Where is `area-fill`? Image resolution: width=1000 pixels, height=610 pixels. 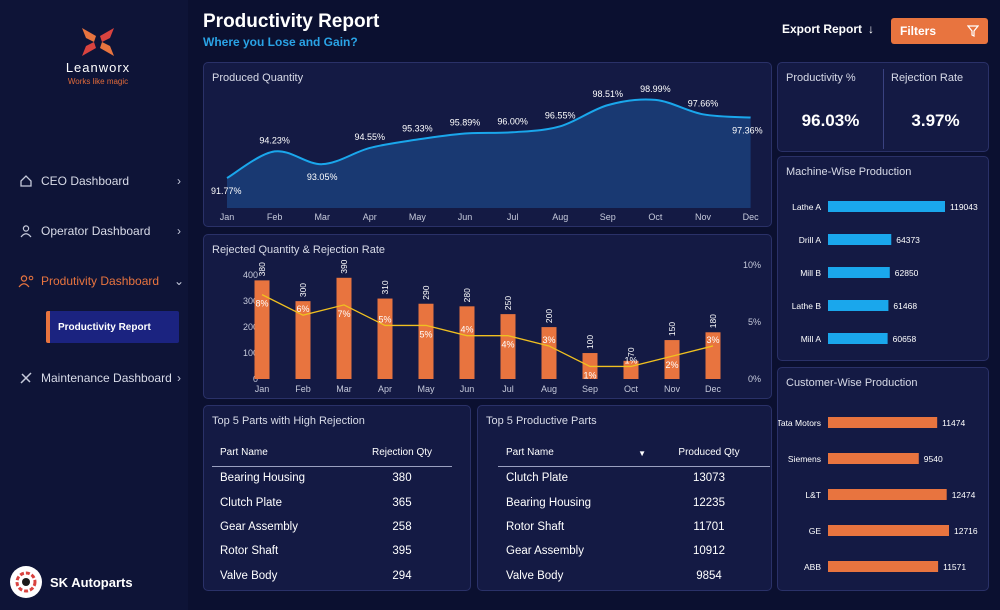 area-fill is located at coordinates (489, 153).